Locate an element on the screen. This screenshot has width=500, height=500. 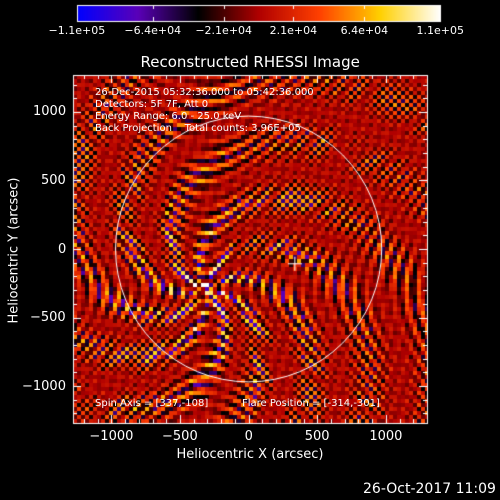
colorbar-tick-label: 1.1e+05 is located at coordinates (440, 30).